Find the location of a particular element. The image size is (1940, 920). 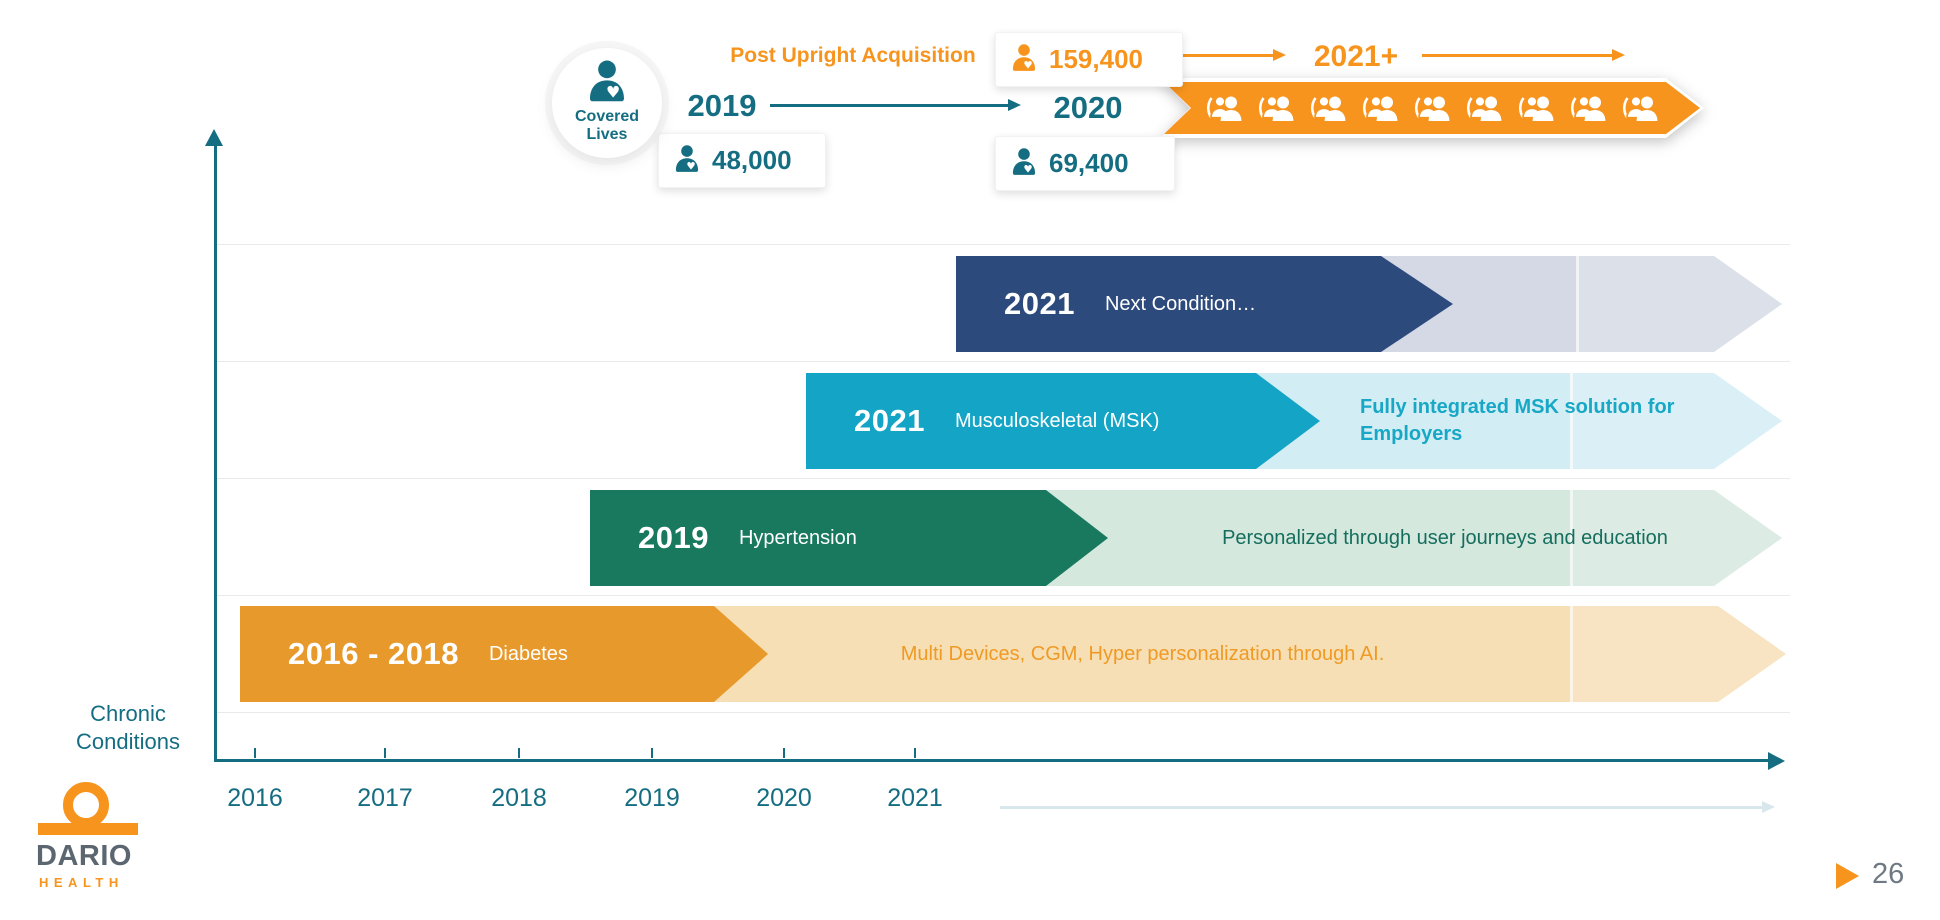

bar-condition: Diabetes is located at coordinates (528, 653).